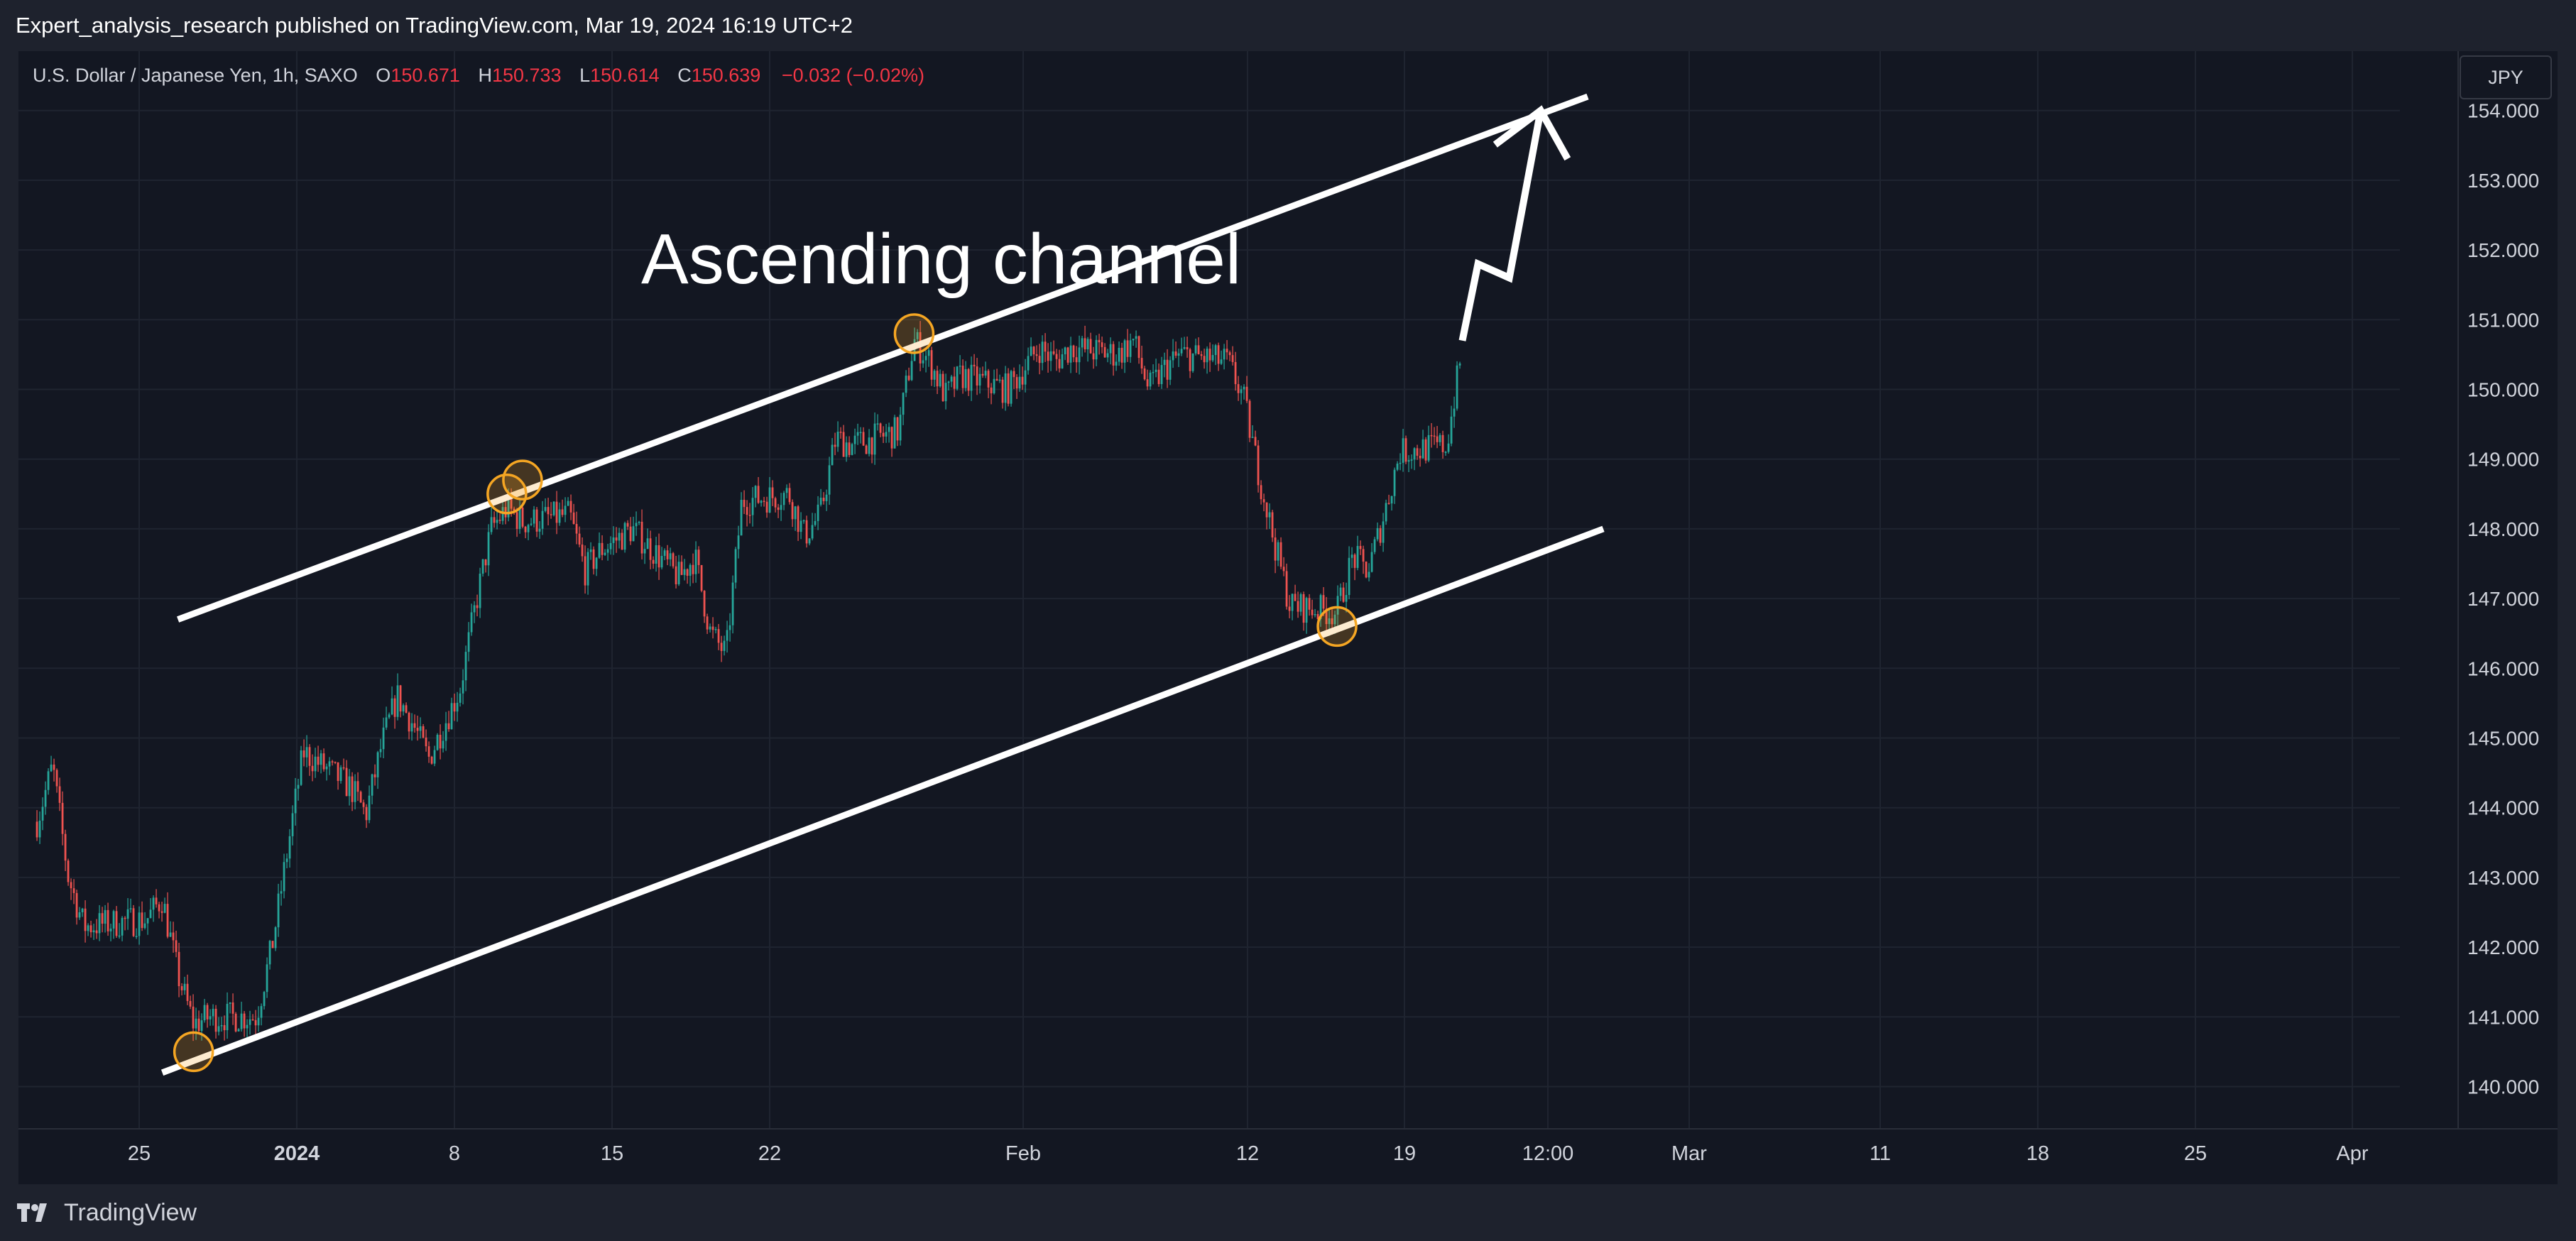 This screenshot has height=1241, width=2576. I want to click on close-value: 150.639, so click(726, 75).